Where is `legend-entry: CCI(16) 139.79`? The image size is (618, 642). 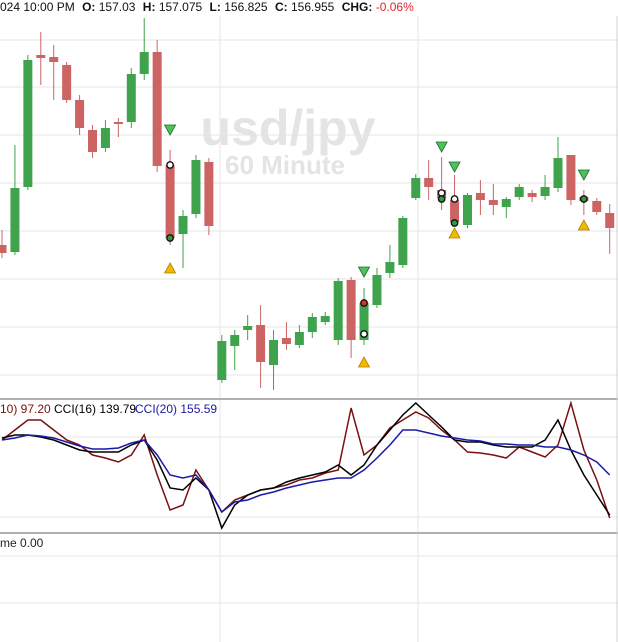
legend-entry: CCI(16) 139.79 is located at coordinates (95, 409).